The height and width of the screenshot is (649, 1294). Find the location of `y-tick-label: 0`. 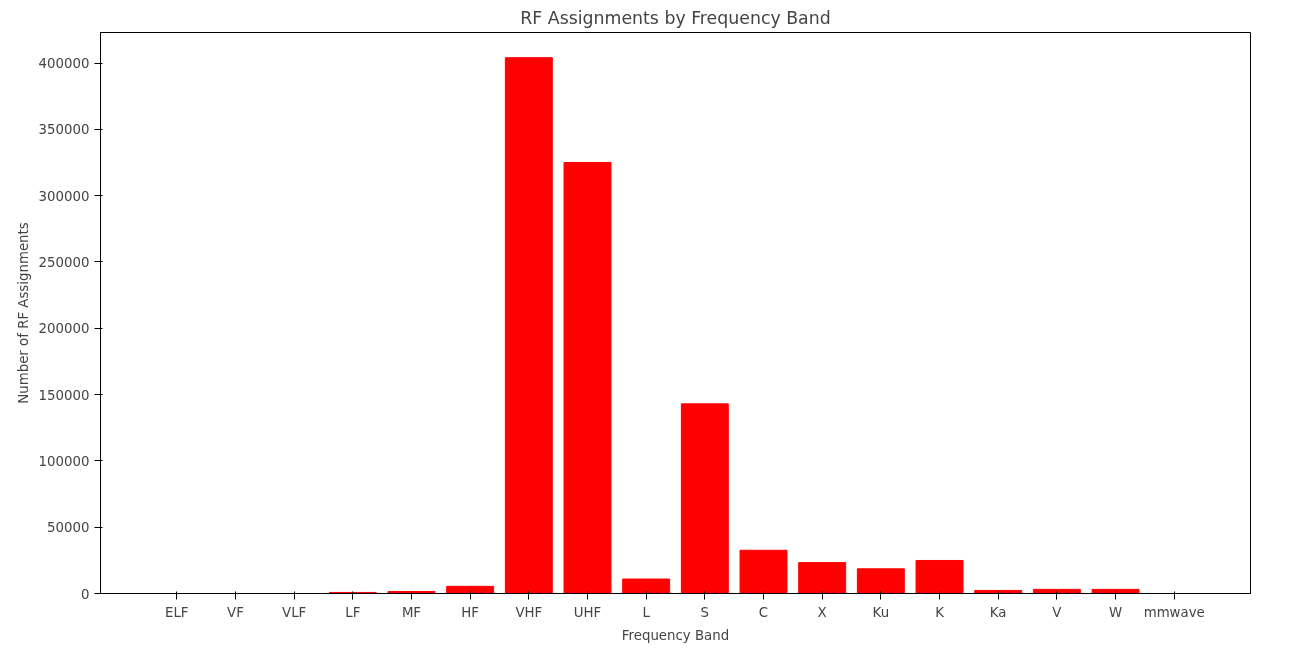

y-tick-label: 0 is located at coordinates (85, 594).